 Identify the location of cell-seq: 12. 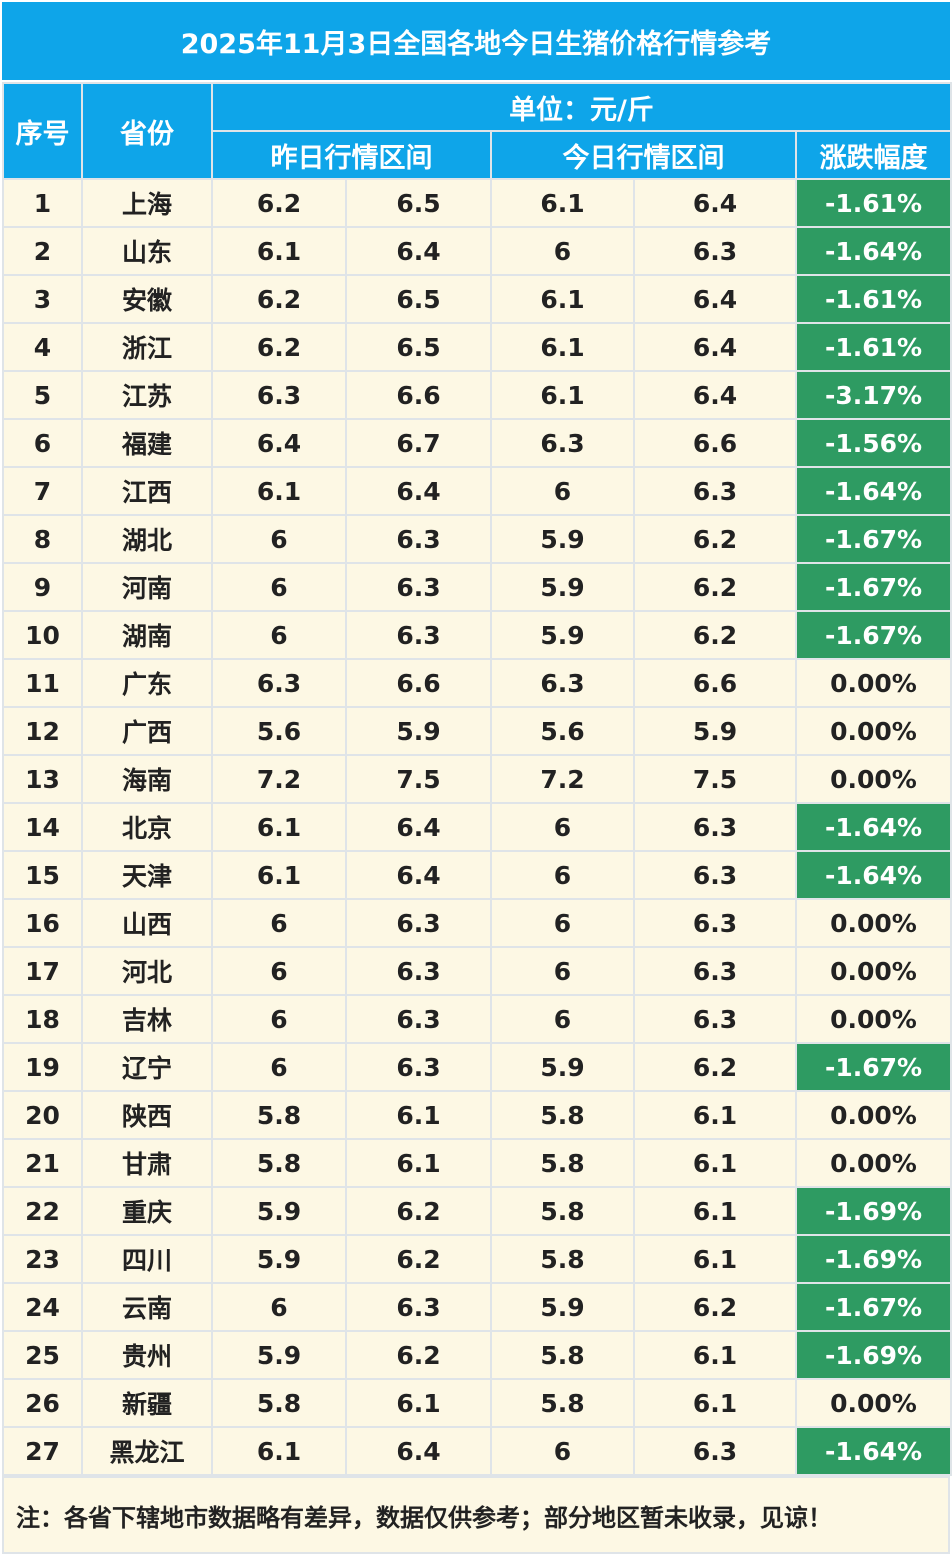
(42, 731).